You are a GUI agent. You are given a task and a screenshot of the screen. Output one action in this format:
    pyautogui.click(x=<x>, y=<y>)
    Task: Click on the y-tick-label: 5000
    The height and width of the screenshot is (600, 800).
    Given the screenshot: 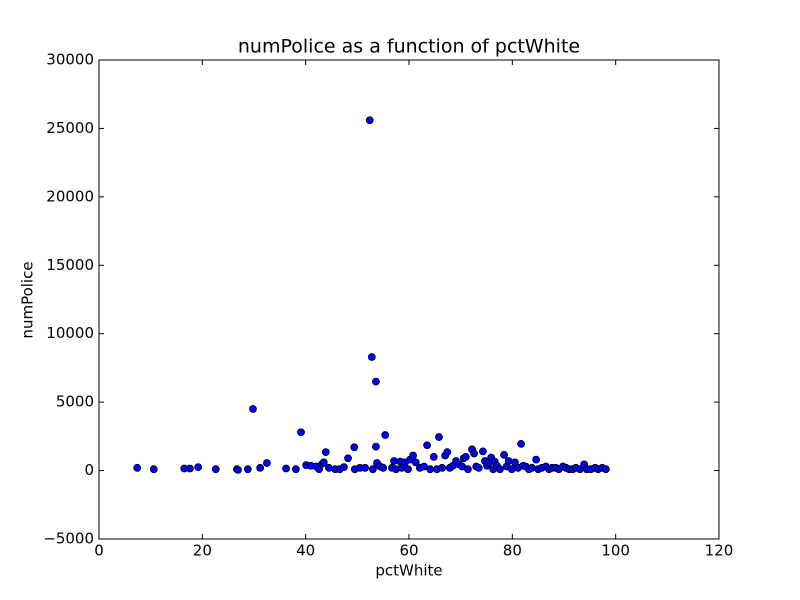 What is the action you would take?
    pyautogui.click(x=75, y=402)
    